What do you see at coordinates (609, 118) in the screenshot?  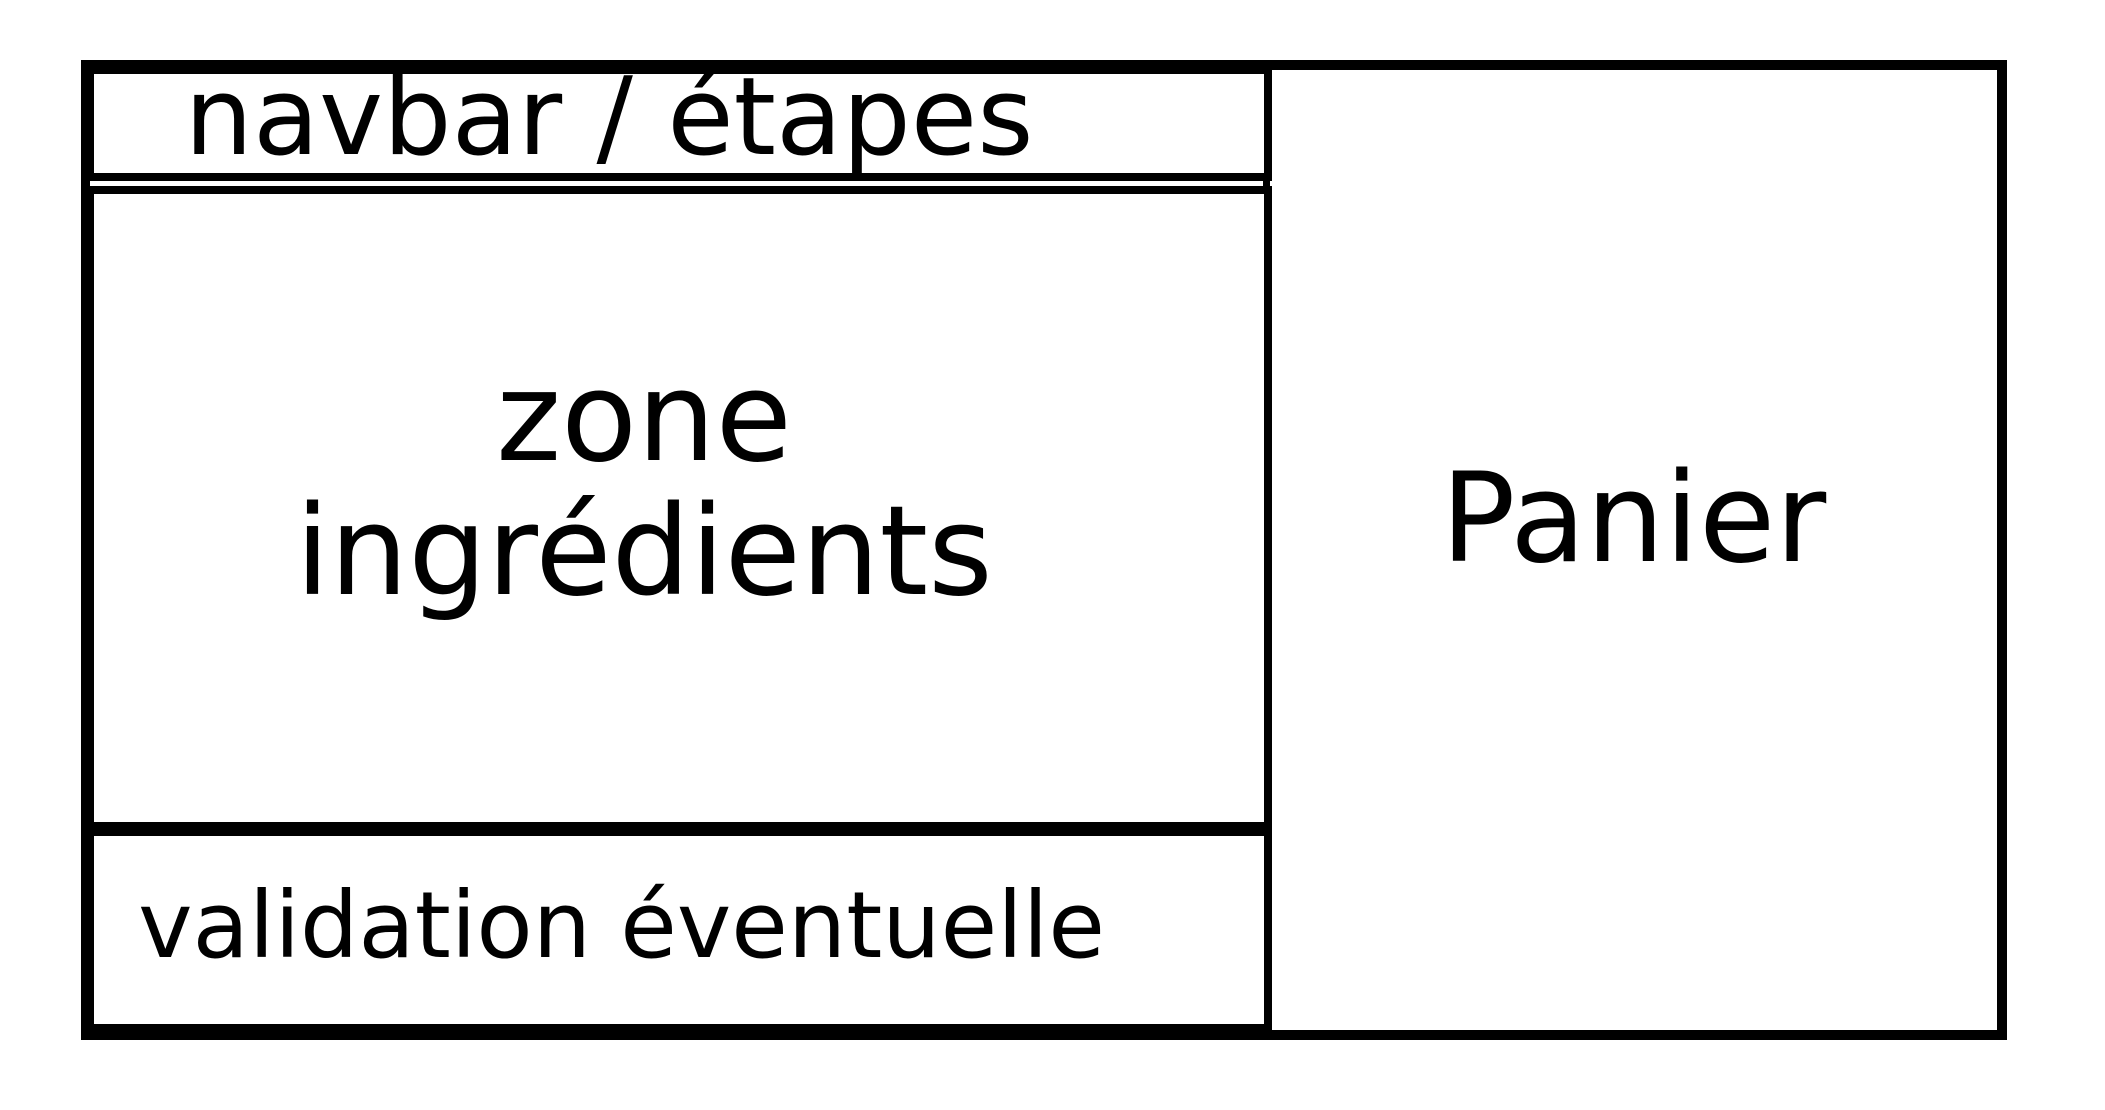 I see `navbar-label: navbar / étapes` at bounding box center [609, 118].